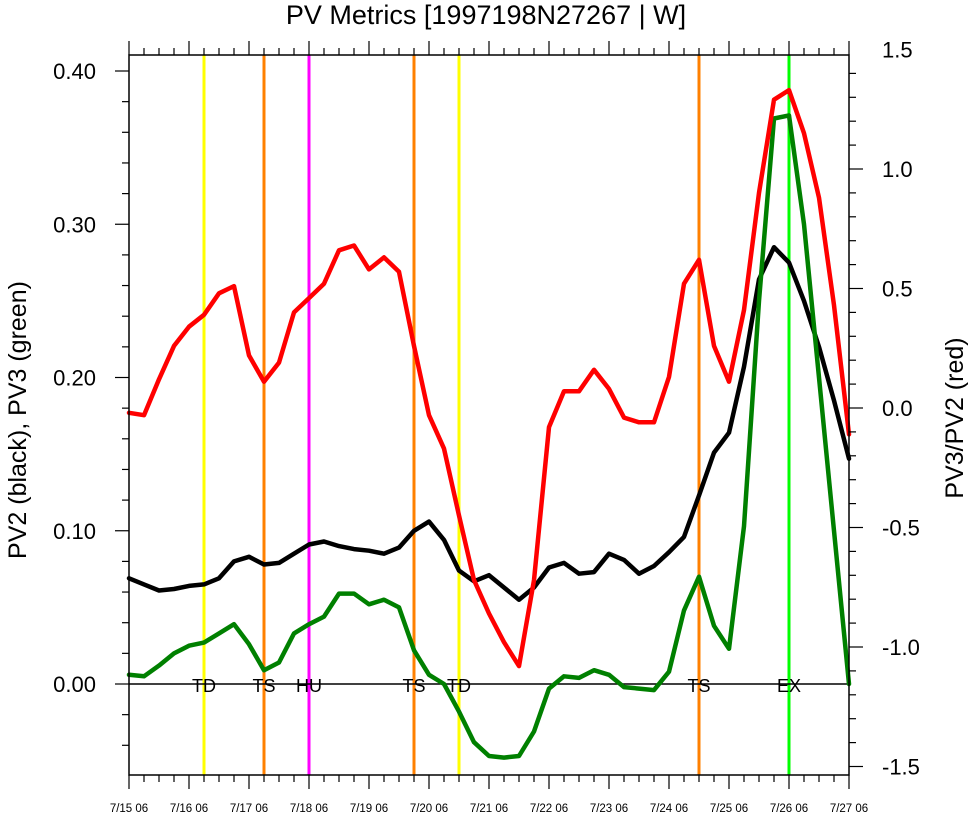 This screenshot has height=814, width=972. What do you see at coordinates (489, 808) in the screenshot?
I see `x-tick-label: 7/21 06` at bounding box center [489, 808].